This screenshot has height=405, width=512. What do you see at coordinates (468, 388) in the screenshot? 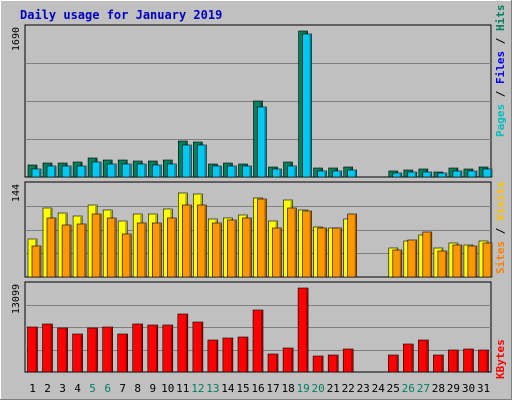
I see `x-tick-label-30: 30` at bounding box center [468, 388].